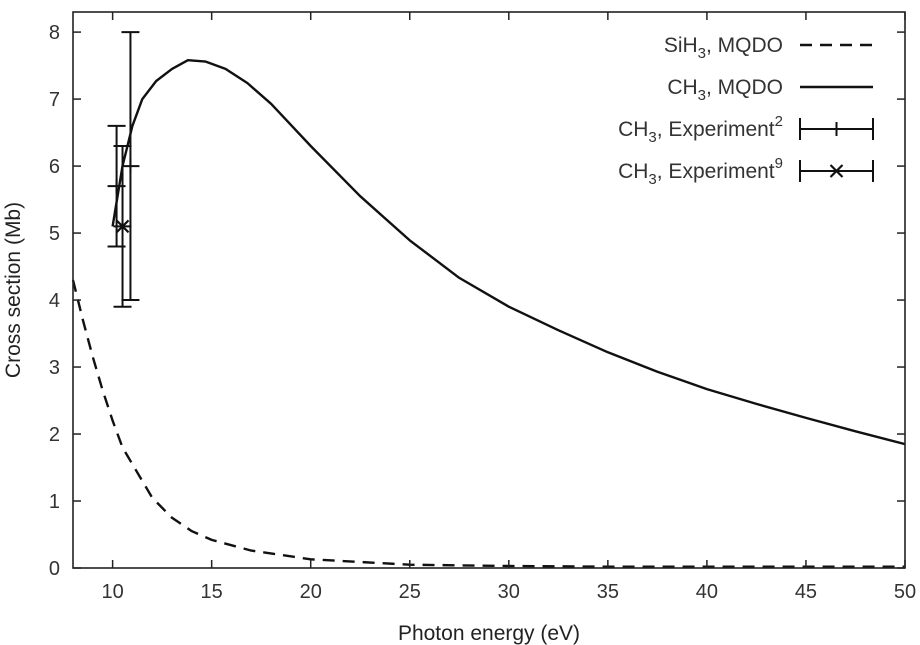  What do you see at coordinates (779, 121) in the screenshot?
I see `legend-label-superscript: 2` at bounding box center [779, 121].